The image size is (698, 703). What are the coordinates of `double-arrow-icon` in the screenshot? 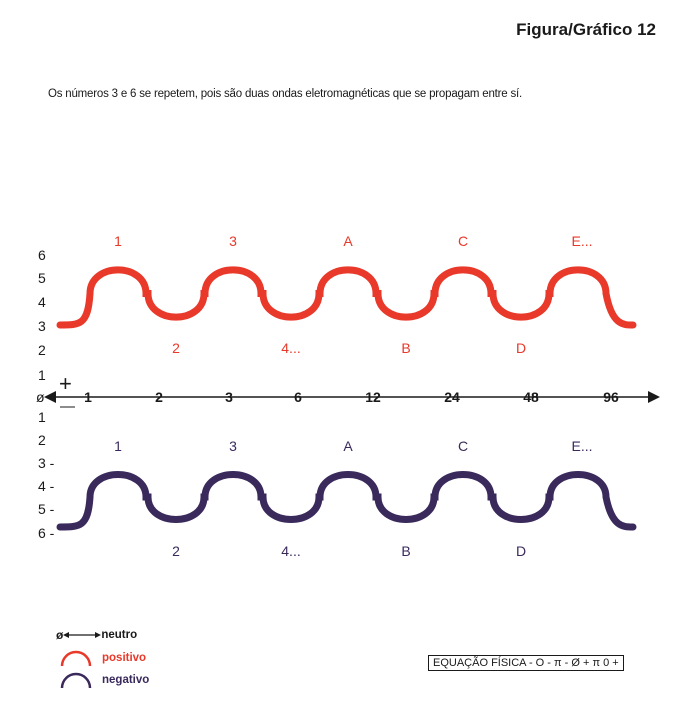 It's located at (82, 635).